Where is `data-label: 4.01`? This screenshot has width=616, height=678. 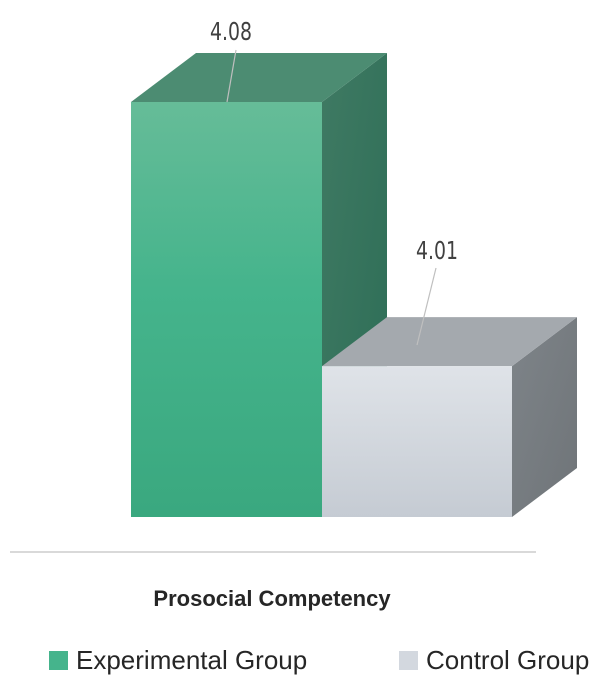 data-label: 4.01 is located at coordinates (437, 250).